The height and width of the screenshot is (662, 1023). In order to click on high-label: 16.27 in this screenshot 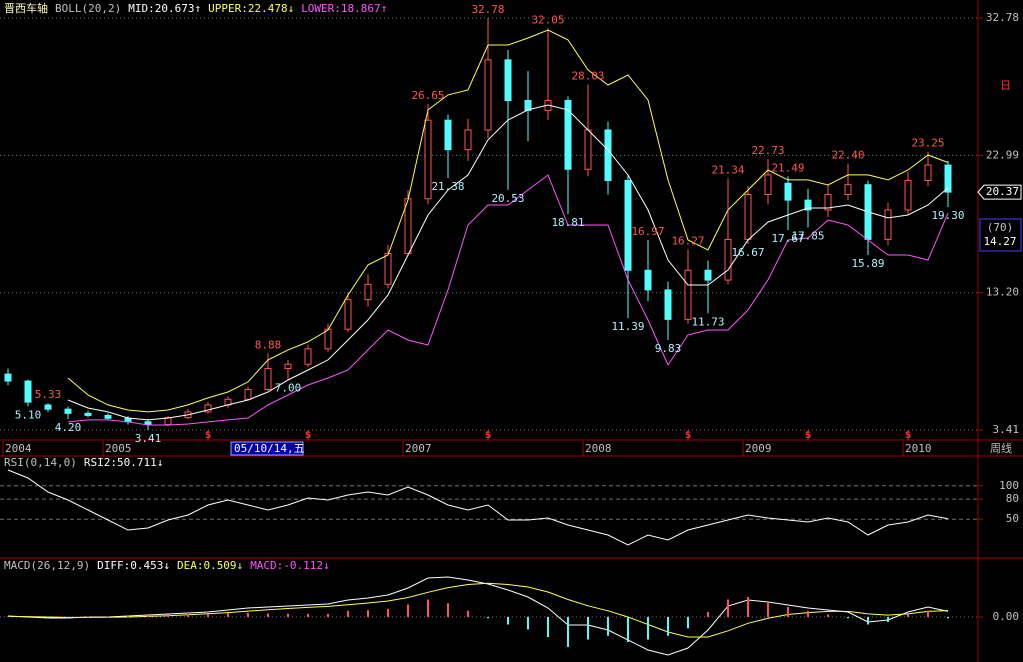, I will do `click(687, 241)`.